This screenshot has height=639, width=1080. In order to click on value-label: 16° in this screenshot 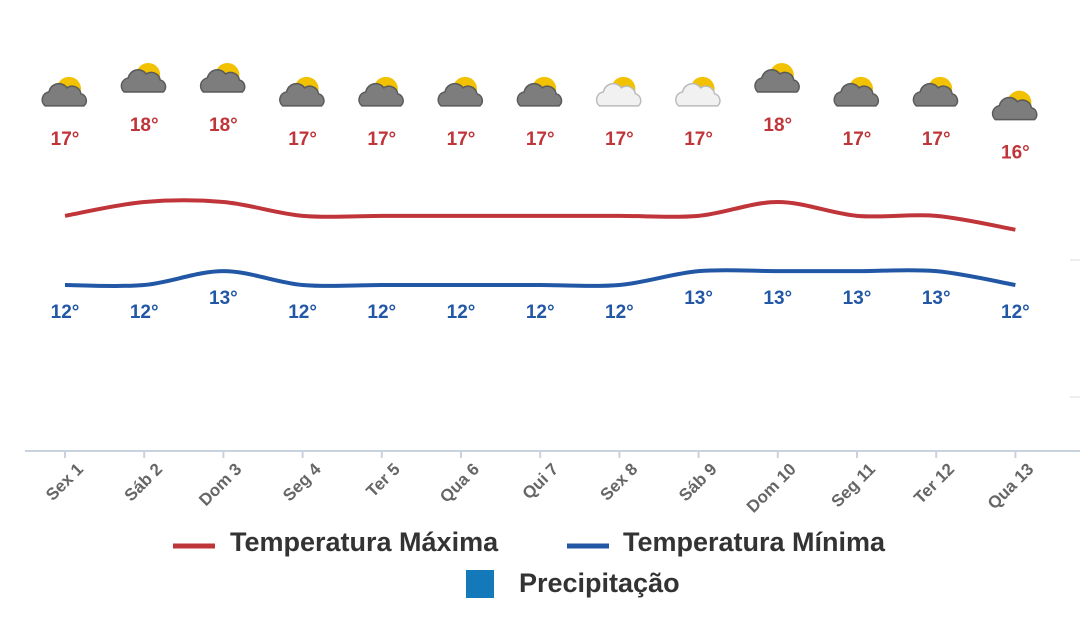, I will do `click(1015, 153)`.